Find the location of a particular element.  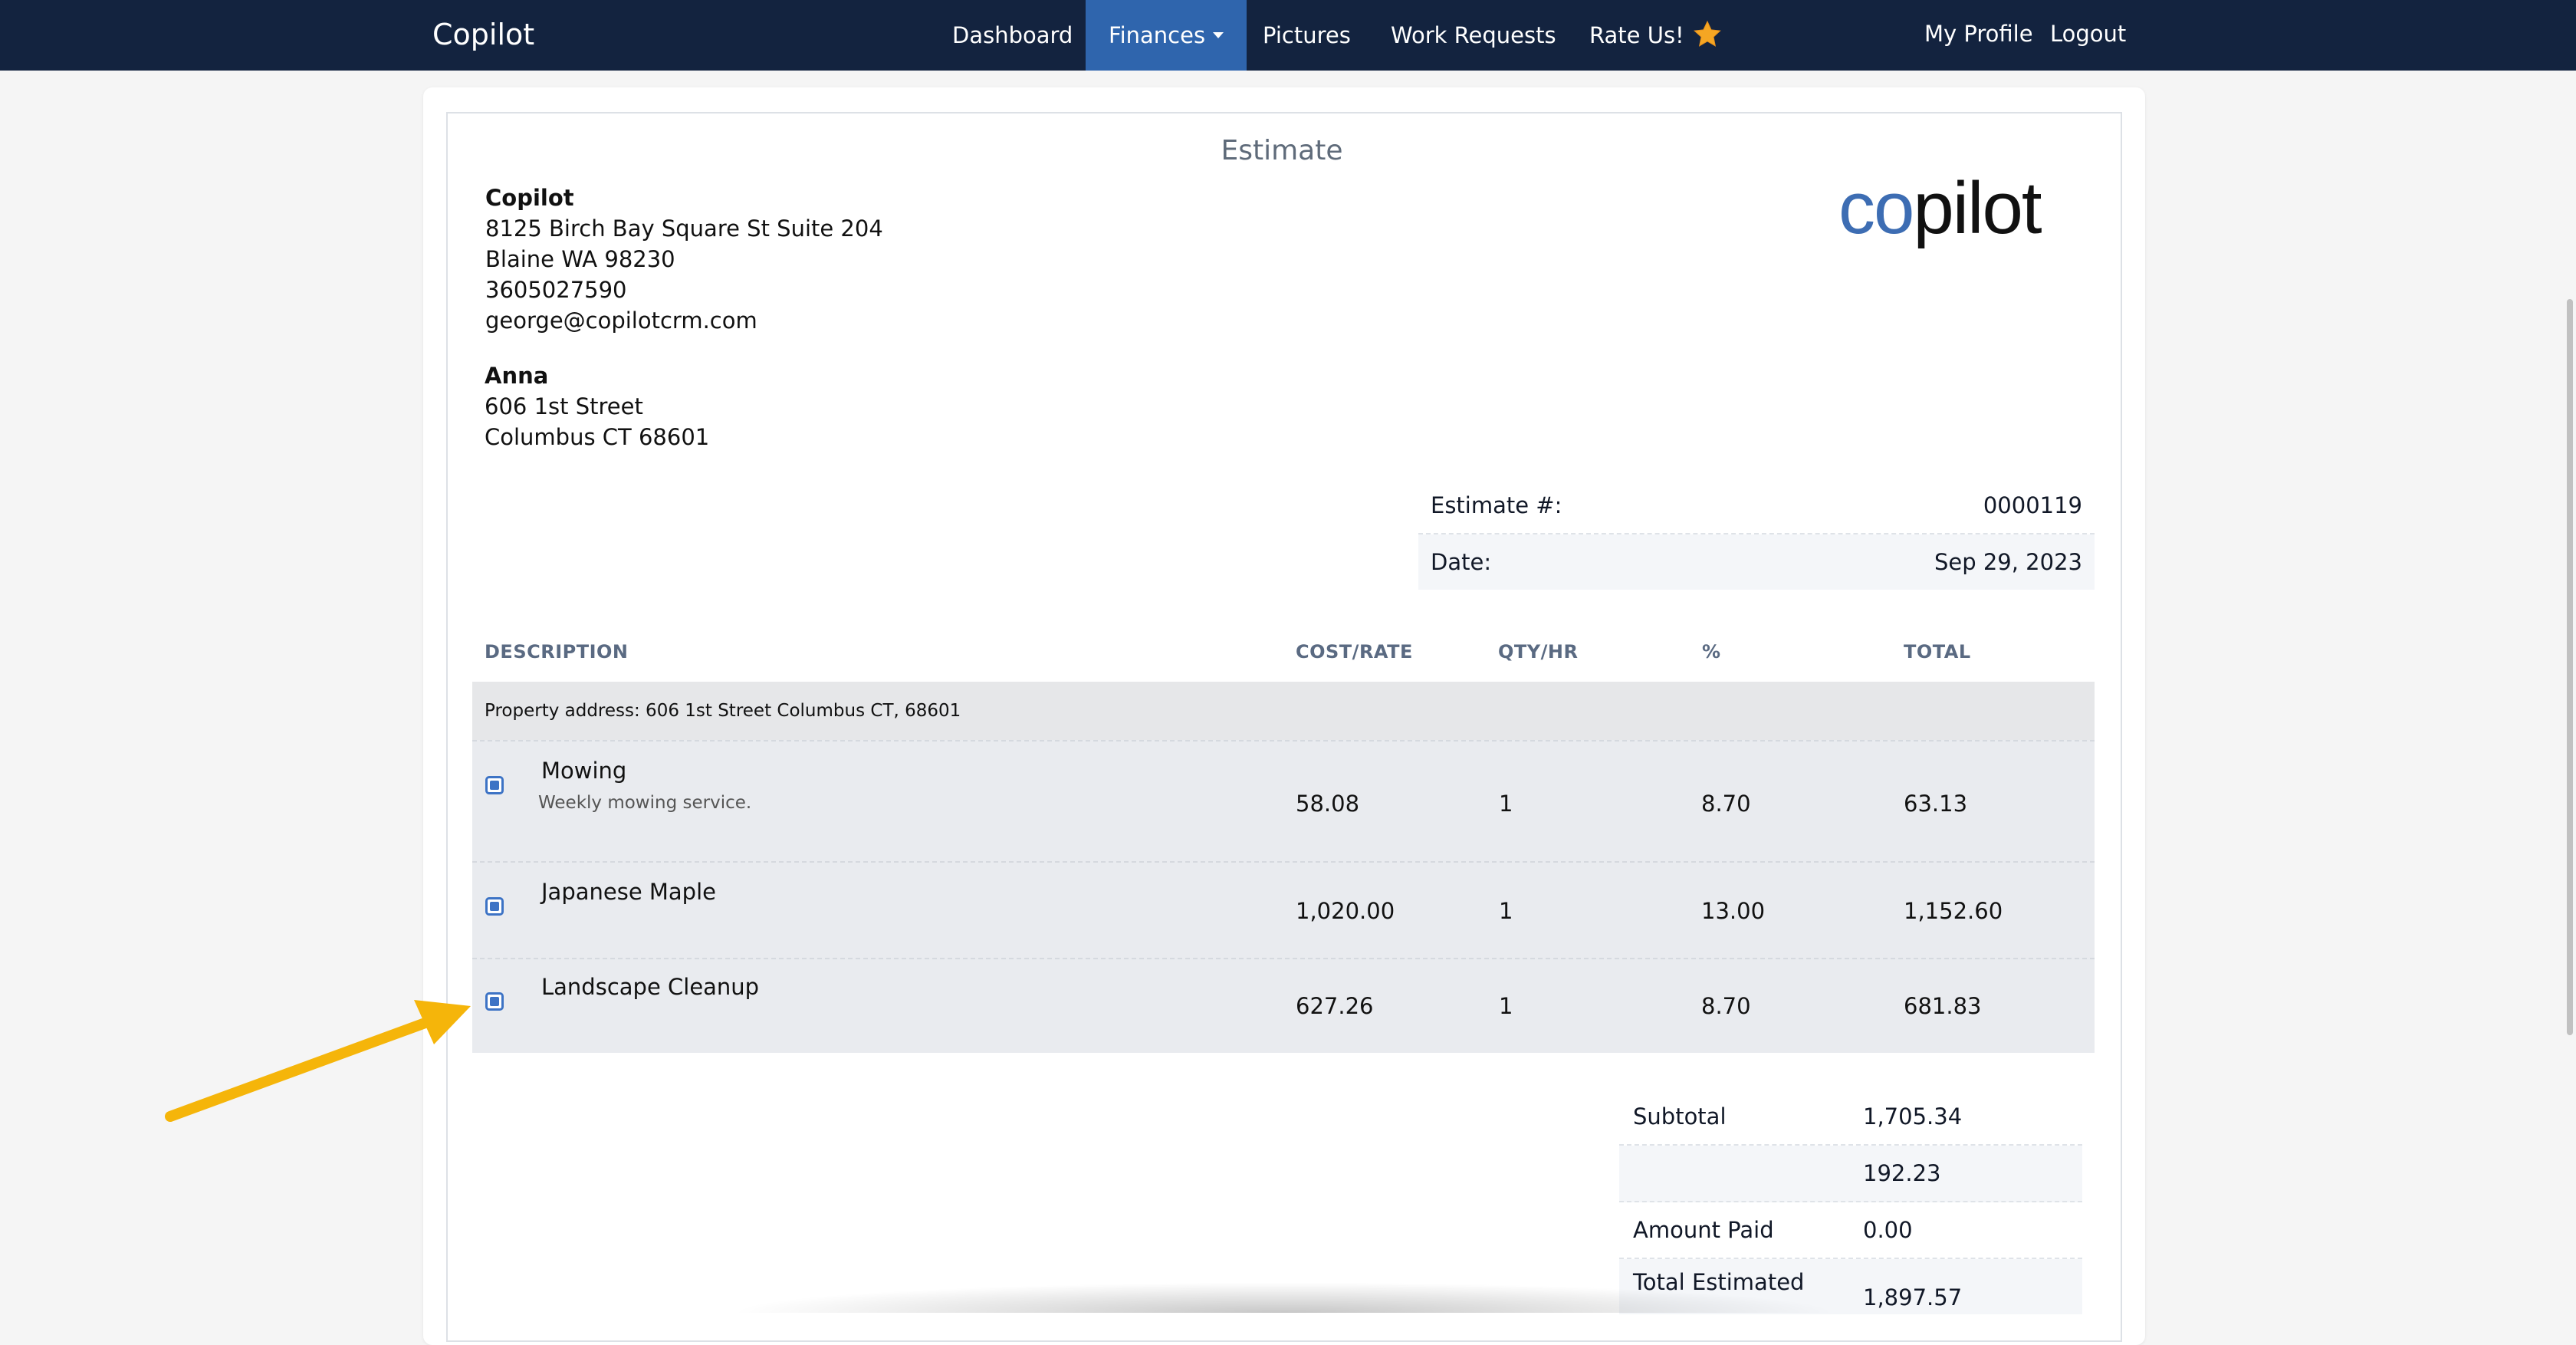

amount-paid-value: 0.00 is located at coordinates (1888, 1230).